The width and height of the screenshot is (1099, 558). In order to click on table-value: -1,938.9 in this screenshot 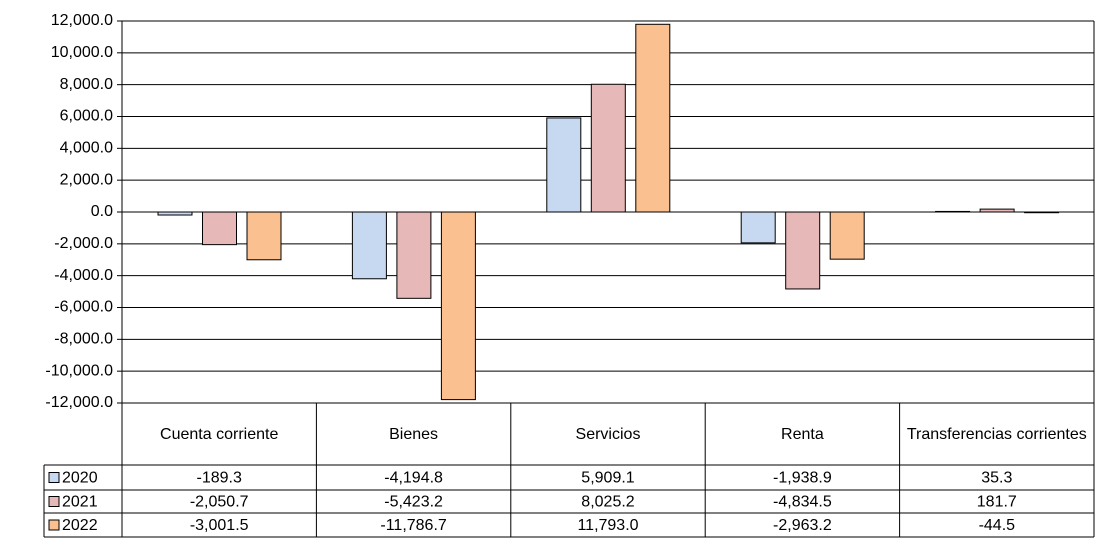, I will do `click(802, 478)`.